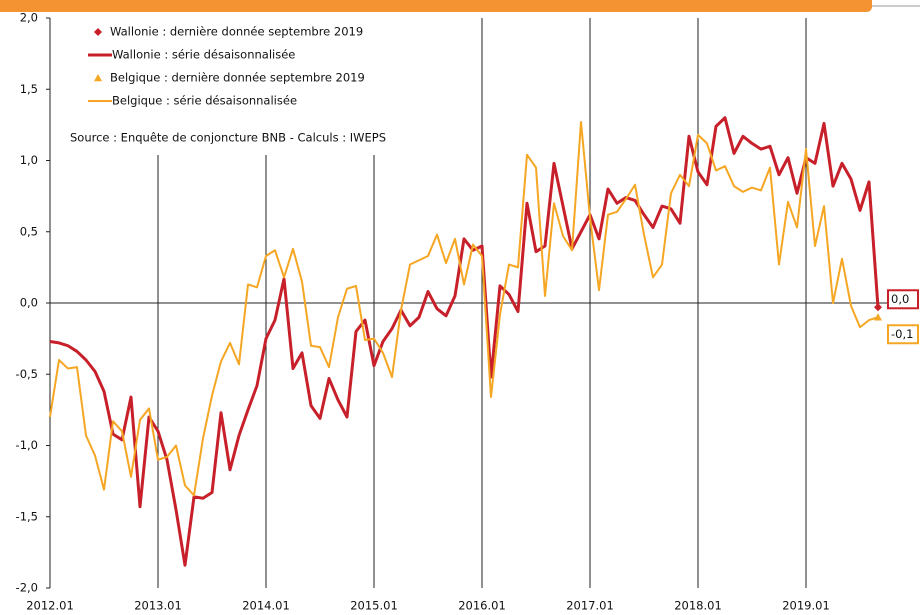 This screenshot has height=615, width=920. I want to click on y-tick-label: -1,5, so click(27, 516).